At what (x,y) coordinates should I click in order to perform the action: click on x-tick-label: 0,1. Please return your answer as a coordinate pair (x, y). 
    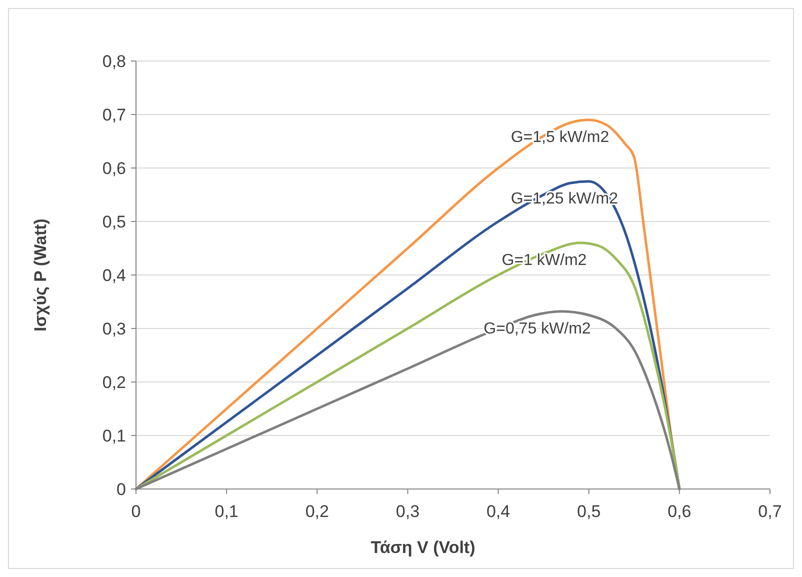
    Looking at the image, I should click on (226, 511).